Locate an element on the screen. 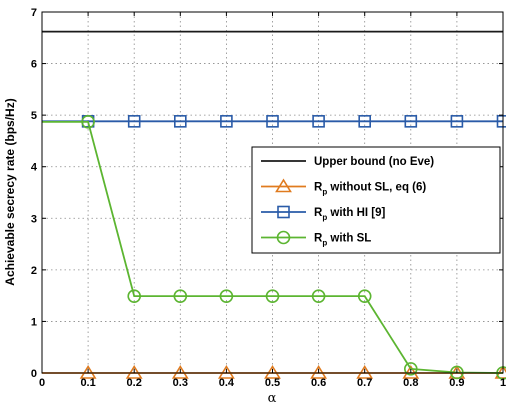 This screenshot has height=407, width=506. y-tick-label: 3 is located at coordinates (34, 219).